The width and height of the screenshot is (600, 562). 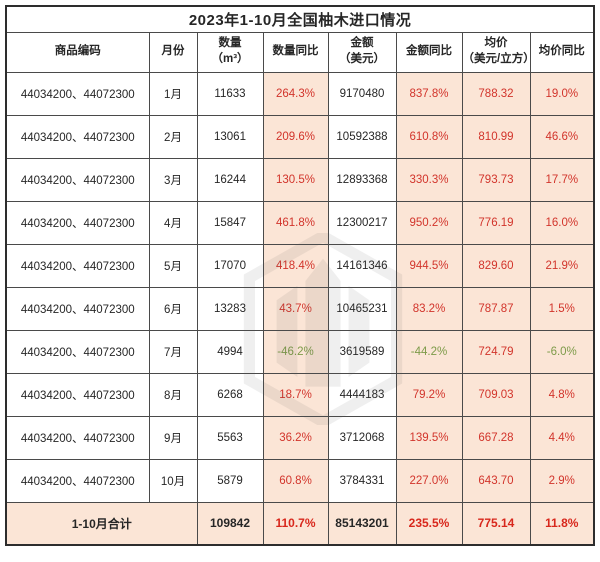 I want to click on column-header: 均价 （美元/立方）, so click(x=496, y=52).